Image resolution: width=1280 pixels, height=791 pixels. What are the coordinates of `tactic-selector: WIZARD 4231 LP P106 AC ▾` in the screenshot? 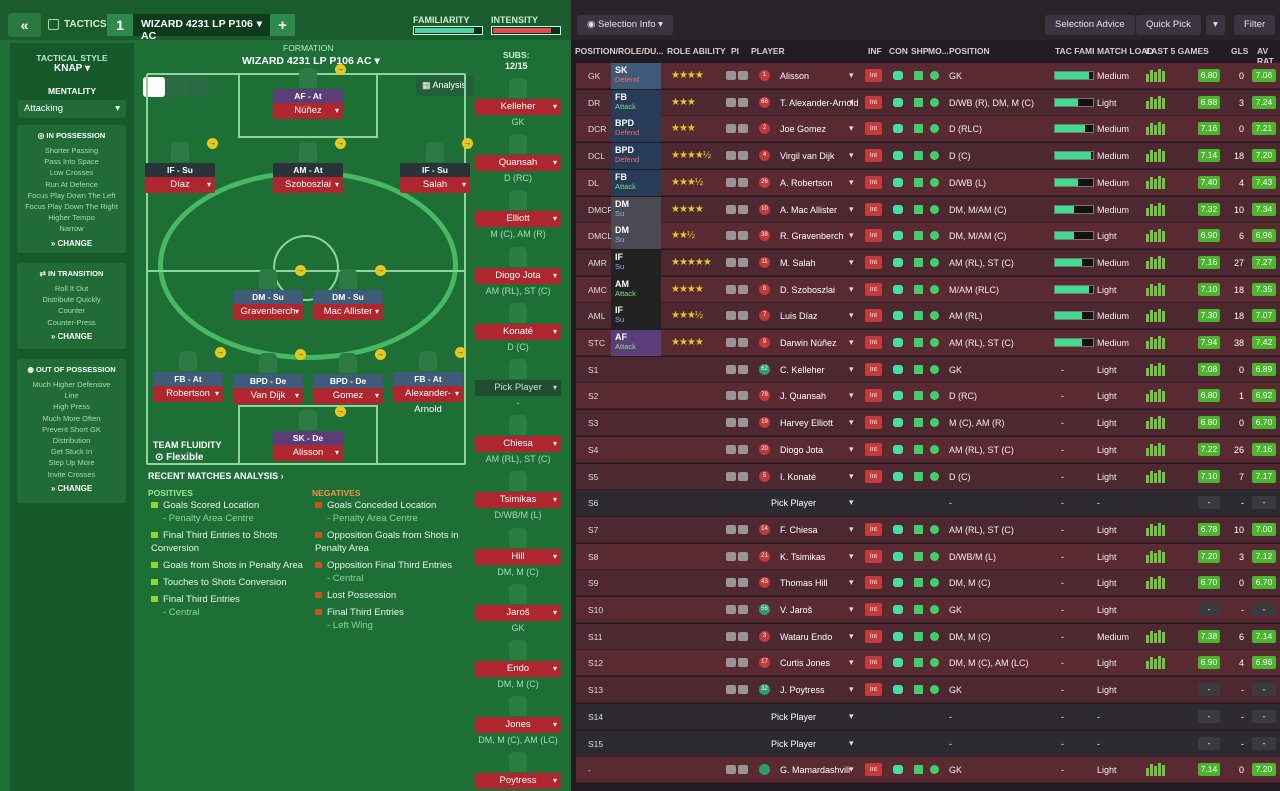 It's located at (201, 28).